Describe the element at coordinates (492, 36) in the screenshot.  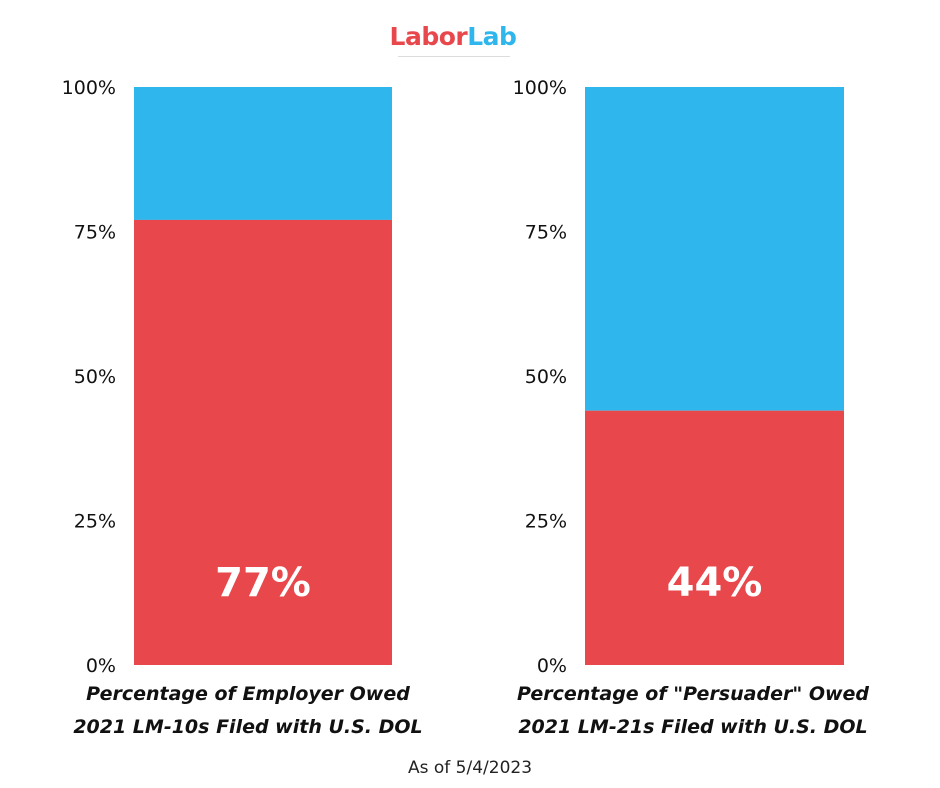
I see `logo-lab-text: Lab` at that location.